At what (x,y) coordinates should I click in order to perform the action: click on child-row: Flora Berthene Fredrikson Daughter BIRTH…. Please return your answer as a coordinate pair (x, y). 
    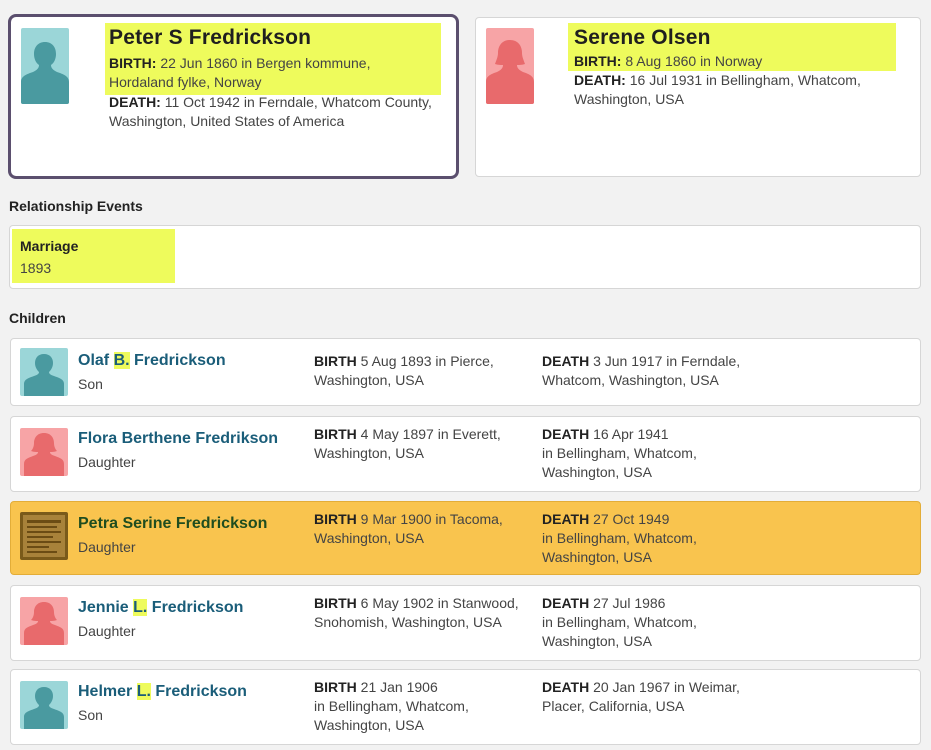
    Looking at the image, I should click on (465, 454).